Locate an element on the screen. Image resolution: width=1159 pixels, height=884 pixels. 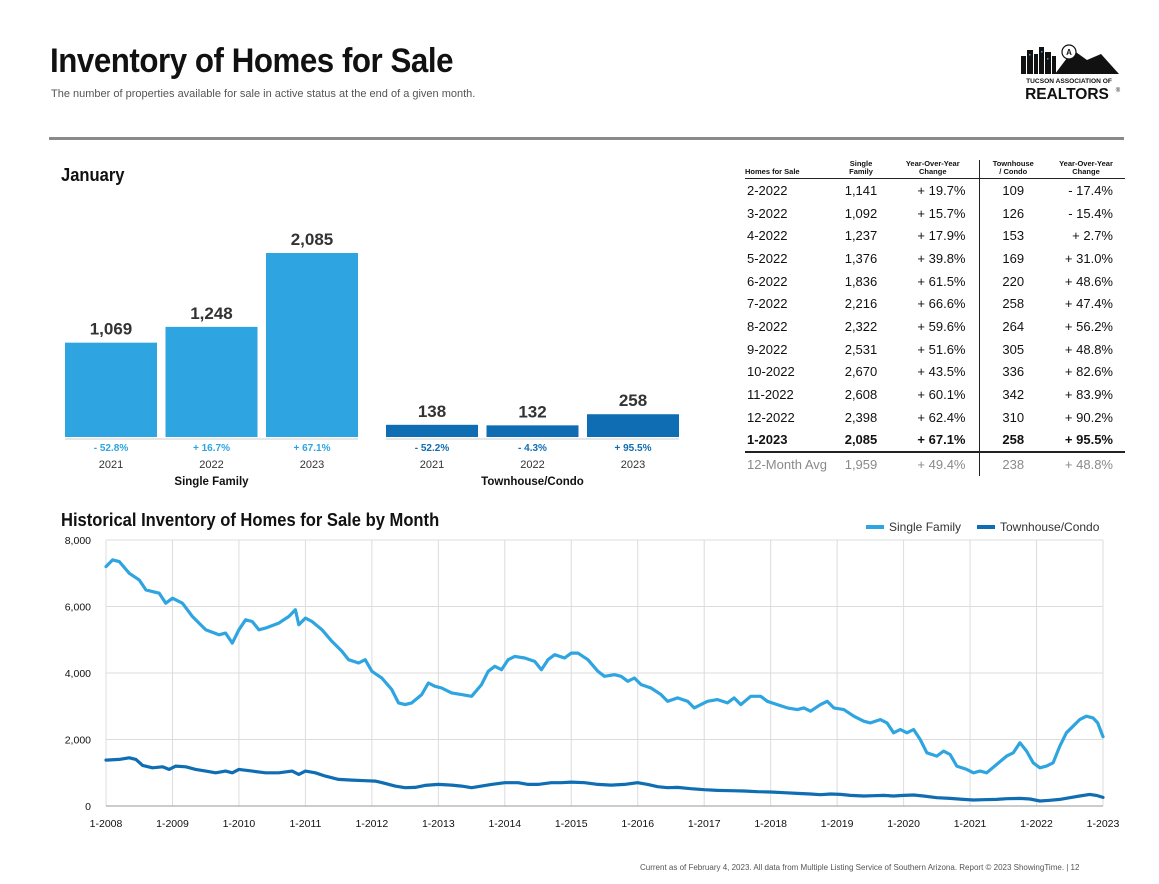
table-cell: 126 is located at coordinates (1012, 213).